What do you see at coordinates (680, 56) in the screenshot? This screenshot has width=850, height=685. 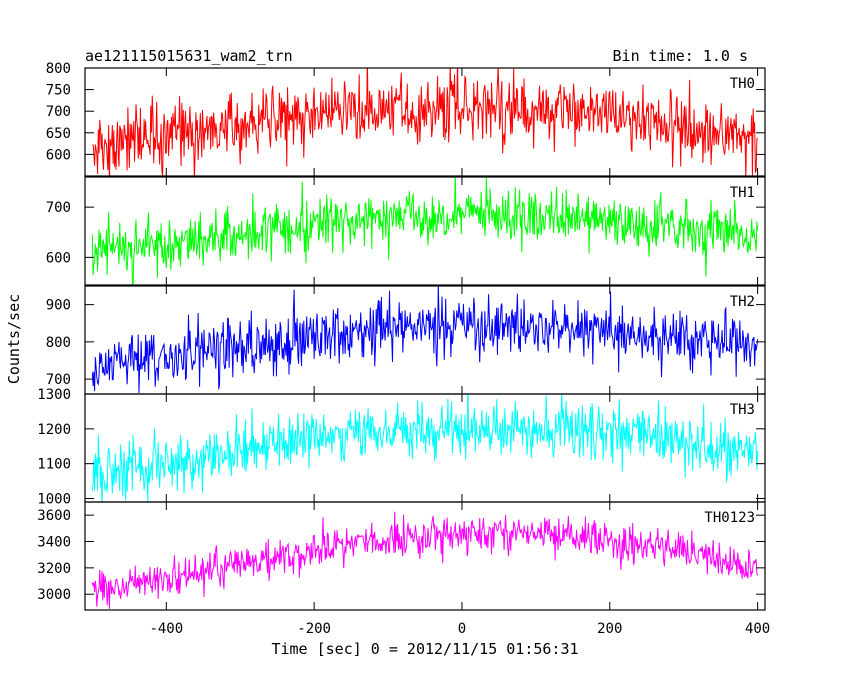 I see `chart-title-right: Bin time: 1.0 s` at bounding box center [680, 56].